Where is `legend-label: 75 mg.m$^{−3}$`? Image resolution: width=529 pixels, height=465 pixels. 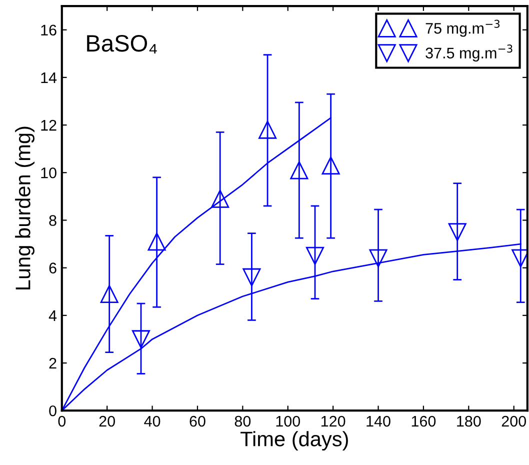
legend-label: 75 mg.m$^{−3}$ is located at coordinates (463, 28).